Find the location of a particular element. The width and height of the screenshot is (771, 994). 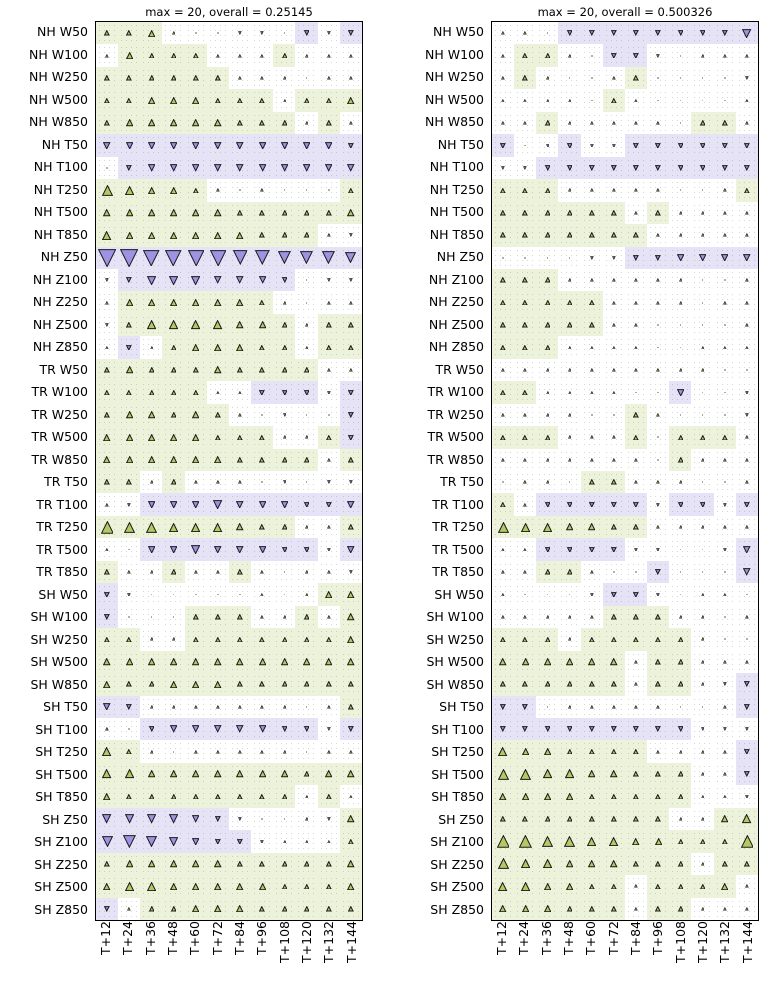

col-label: T+120 is located at coordinates (306, 942).